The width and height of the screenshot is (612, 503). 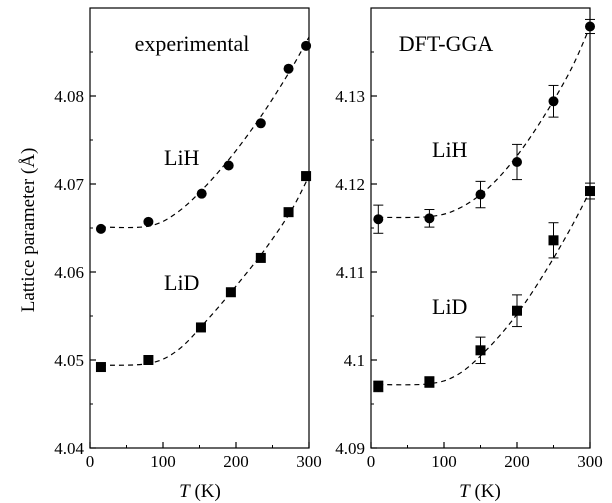 I want to click on fit-curve-lih, so click(x=205, y=132).